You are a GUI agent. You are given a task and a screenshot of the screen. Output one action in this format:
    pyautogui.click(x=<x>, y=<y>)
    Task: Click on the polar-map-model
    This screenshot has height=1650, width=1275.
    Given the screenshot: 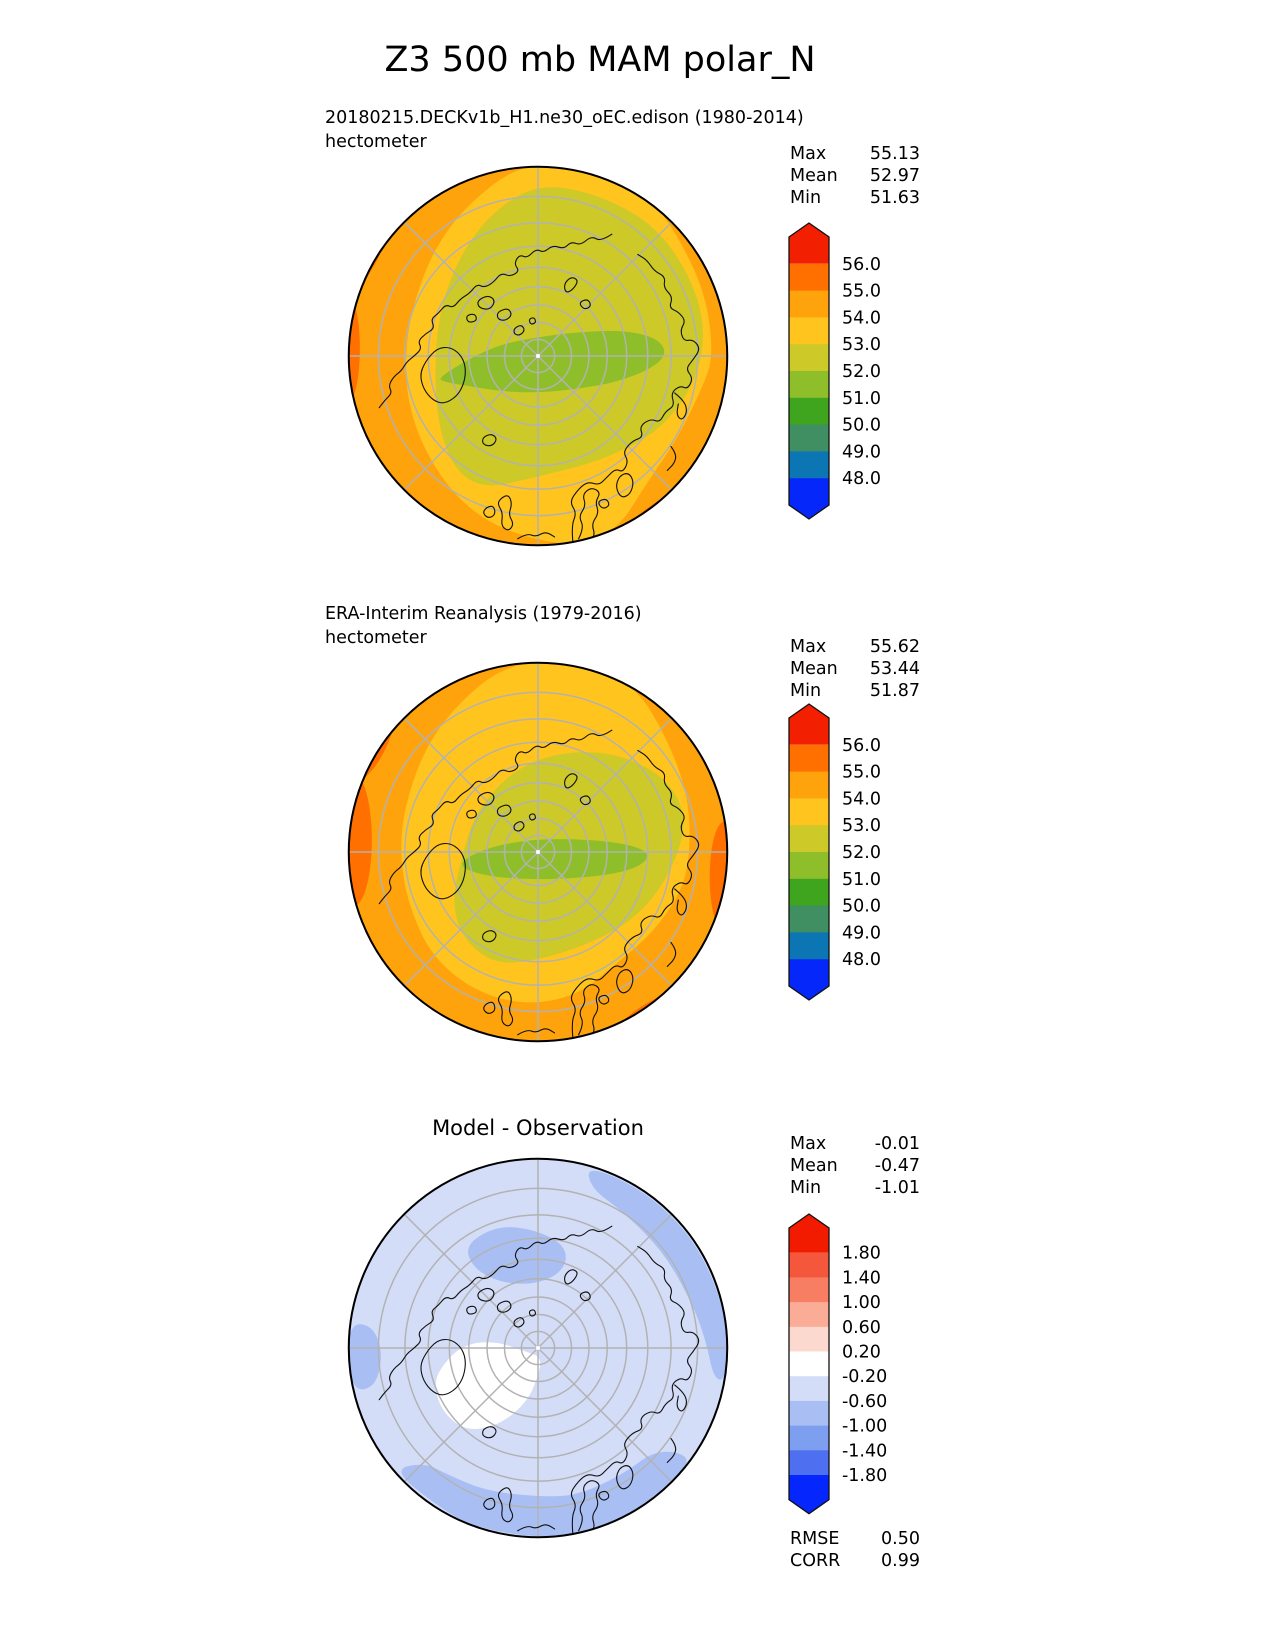 What is the action you would take?
    pyautogui.click(x=538, y=356)
    